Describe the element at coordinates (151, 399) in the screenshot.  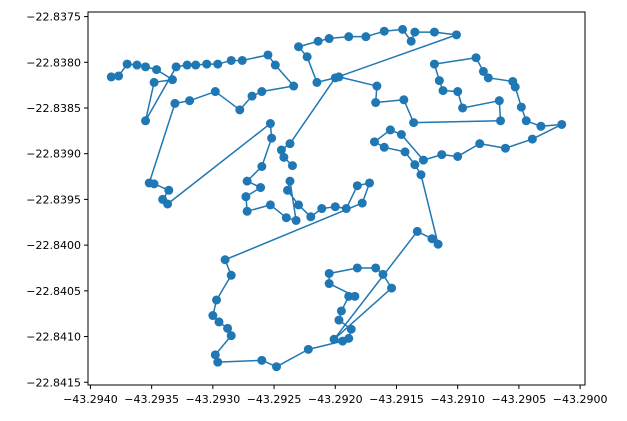
I see `x-tick-label: −43.2935` at that location.